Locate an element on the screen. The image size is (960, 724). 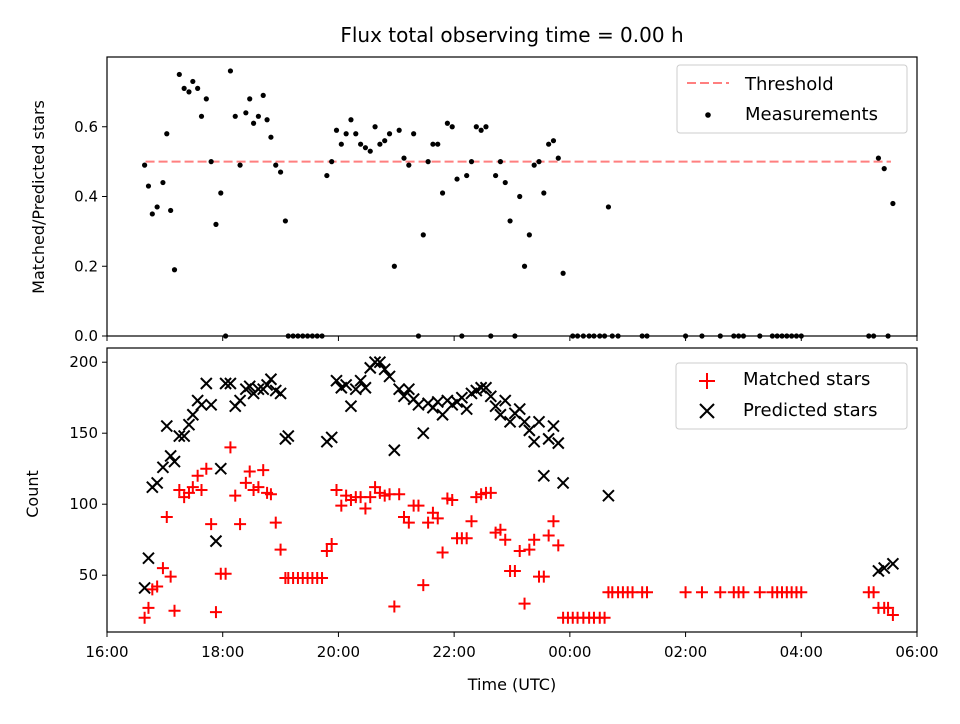
x-axis-label: Time (UTC) is located at coordinates (511, 684).